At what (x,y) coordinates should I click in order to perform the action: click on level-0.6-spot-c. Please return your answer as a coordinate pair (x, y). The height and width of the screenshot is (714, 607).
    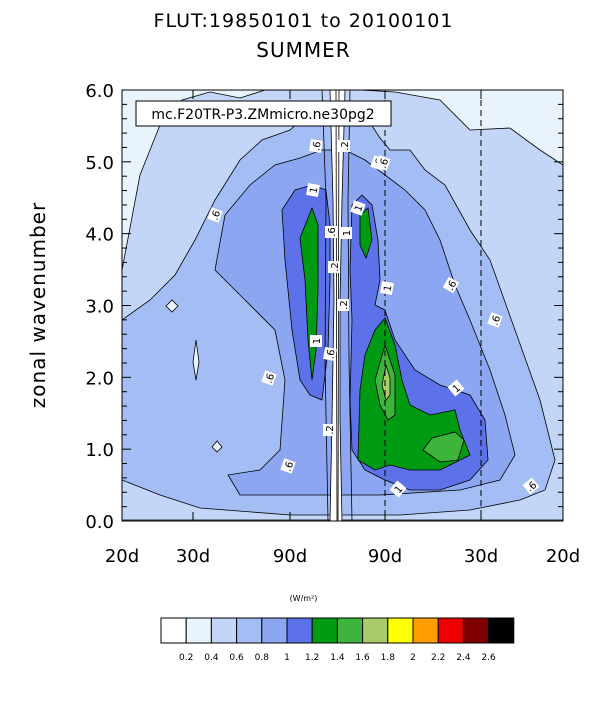
    Looking at the image, I should click on (196, 360).